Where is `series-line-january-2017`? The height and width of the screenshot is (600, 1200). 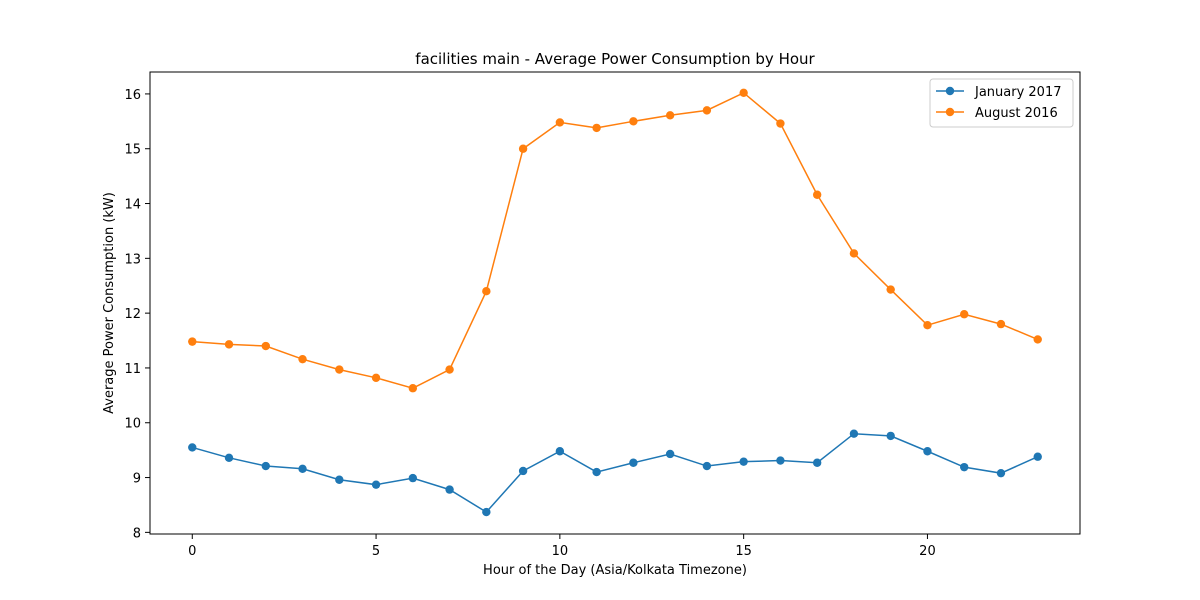
series-line-january-2017 is located at coordinates (615, 473).